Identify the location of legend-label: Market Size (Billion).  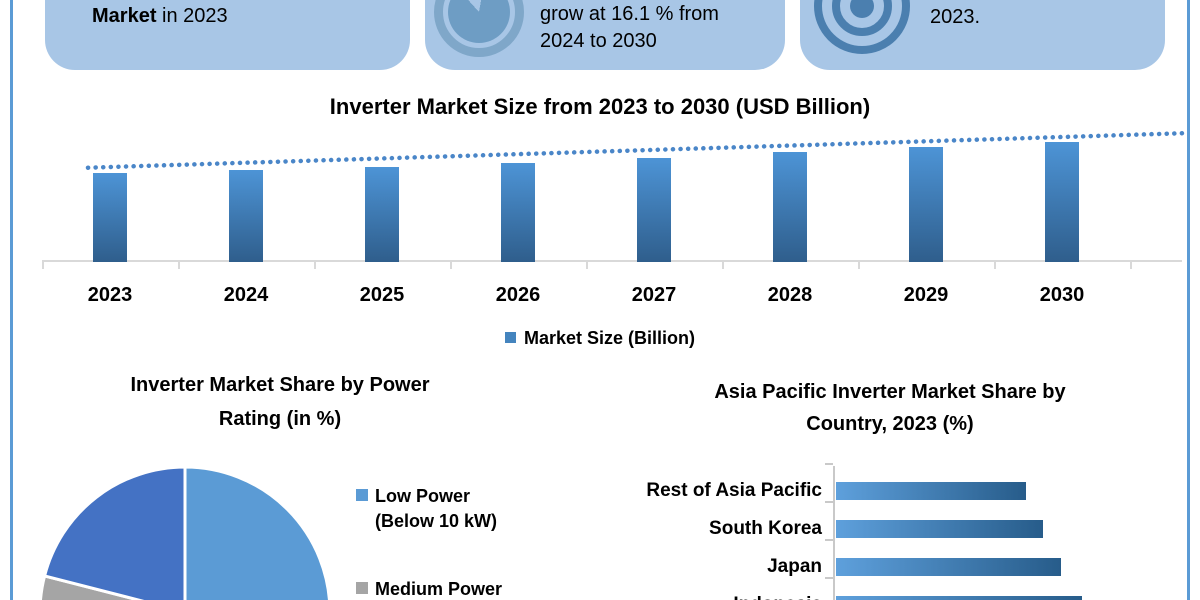
(609, 338).